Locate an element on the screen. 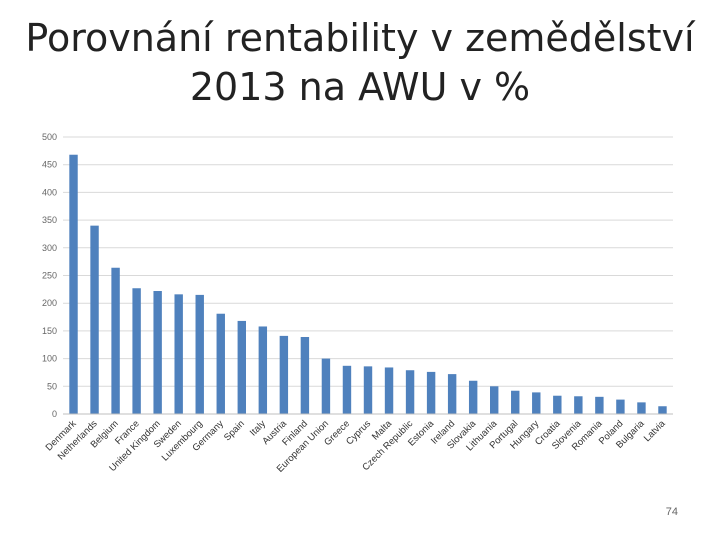  y-tick-label: 0 is located at coordinates (54, 414).